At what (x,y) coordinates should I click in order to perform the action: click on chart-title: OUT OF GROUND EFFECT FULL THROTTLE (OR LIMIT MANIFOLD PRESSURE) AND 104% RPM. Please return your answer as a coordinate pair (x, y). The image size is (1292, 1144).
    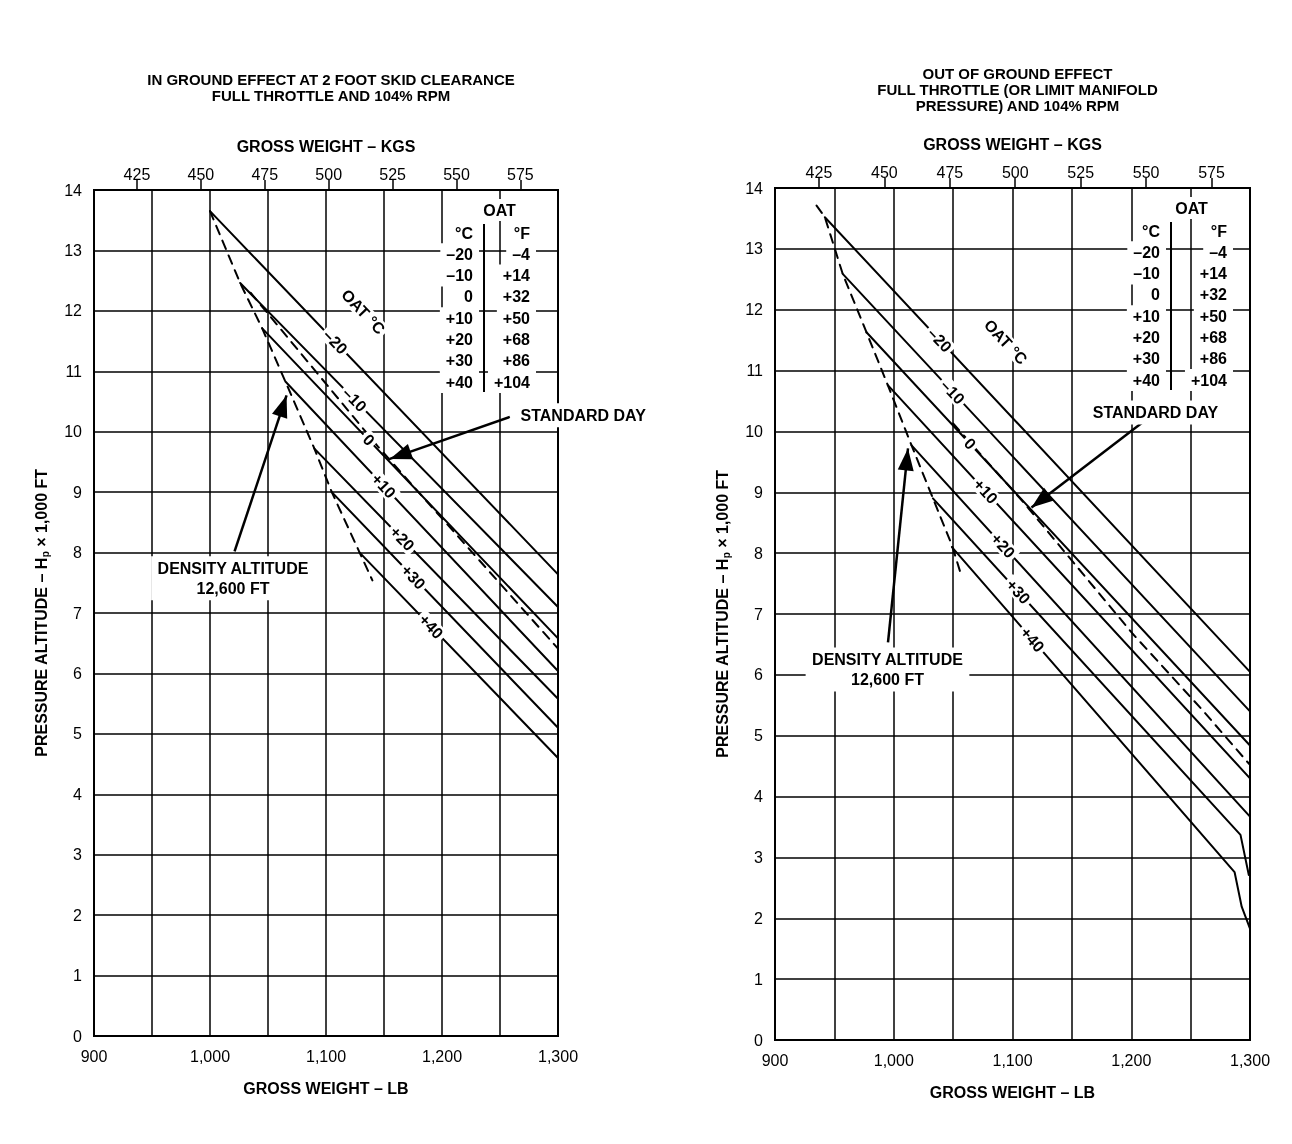
    Looking at the image, I should click on (1017, 89).